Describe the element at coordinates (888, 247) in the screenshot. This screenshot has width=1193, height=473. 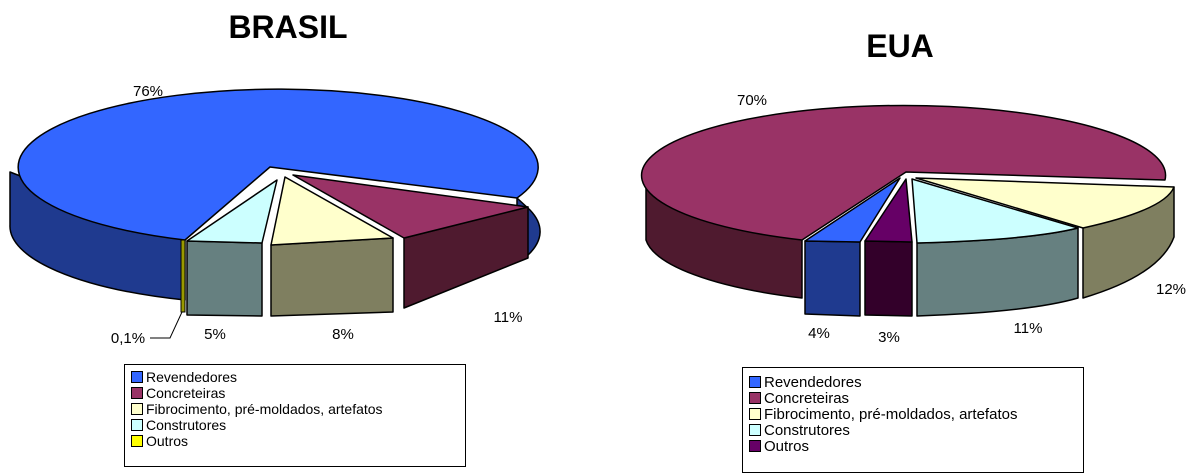
I see `eua-slice-outros` at that location.